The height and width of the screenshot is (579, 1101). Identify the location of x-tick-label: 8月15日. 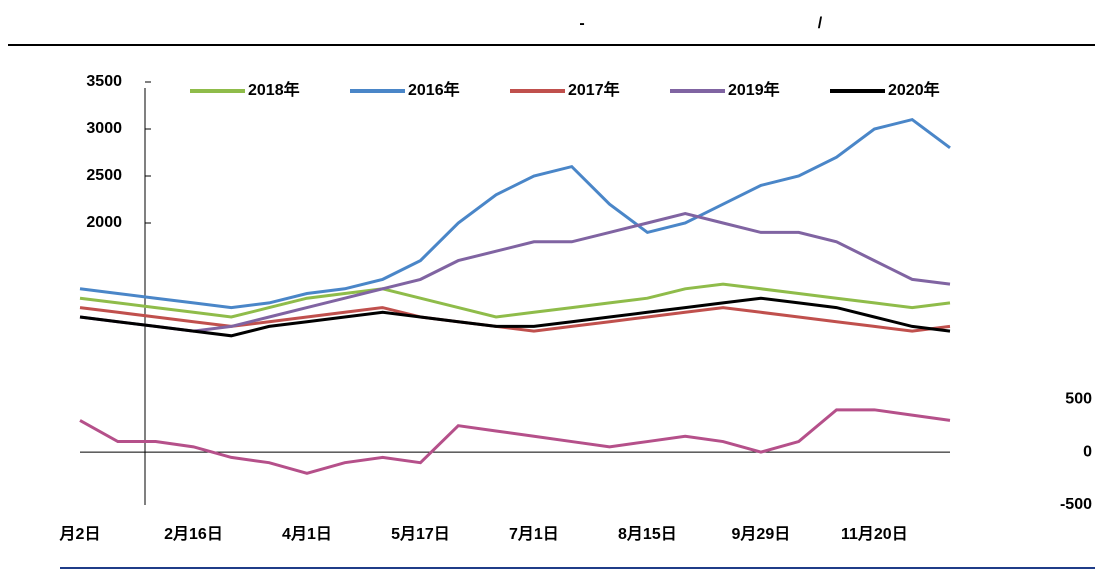
(647, 534).